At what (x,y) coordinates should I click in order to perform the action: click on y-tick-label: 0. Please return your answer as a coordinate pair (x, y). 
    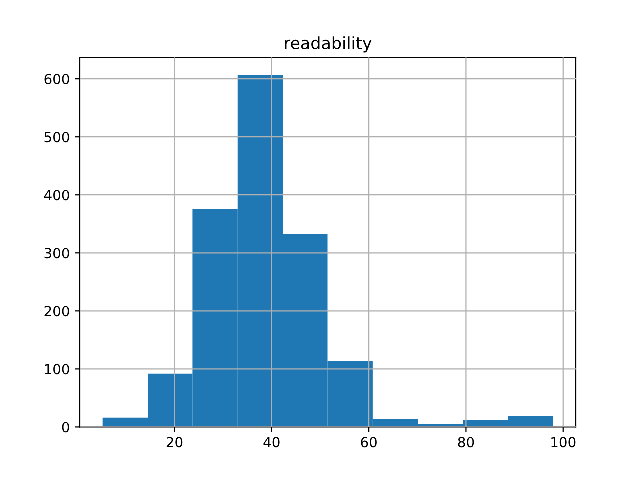
    Looking at the image, I should click on (66, 427).